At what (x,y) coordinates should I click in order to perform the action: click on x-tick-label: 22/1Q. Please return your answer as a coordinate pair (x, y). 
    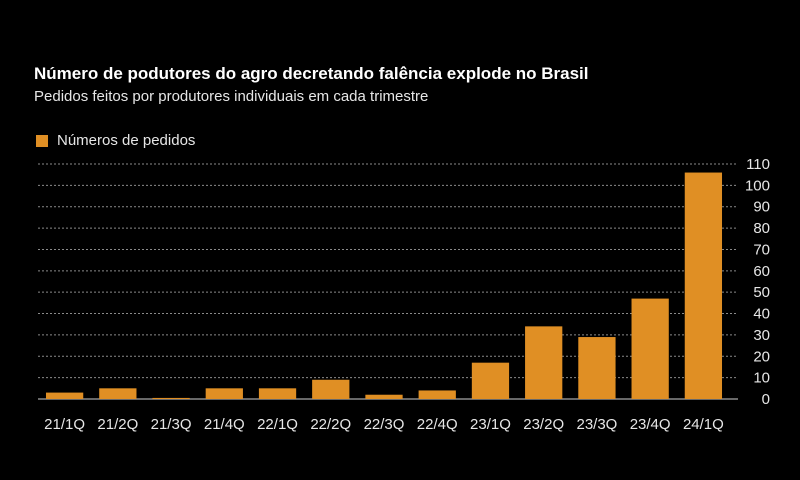
    Looking at the image, I should click on (277, 424).